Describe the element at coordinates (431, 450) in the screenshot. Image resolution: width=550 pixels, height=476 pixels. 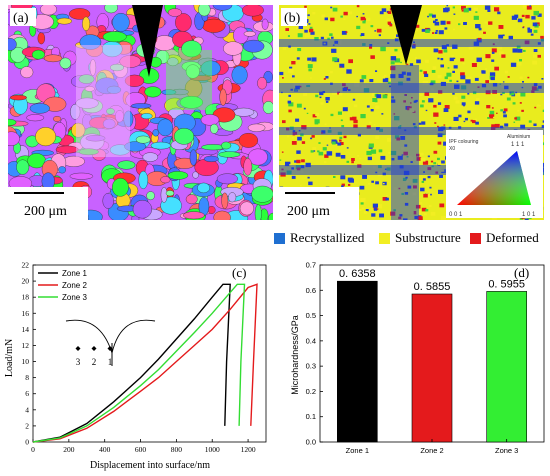
I see `category-label-2: Zone 2` at that location.